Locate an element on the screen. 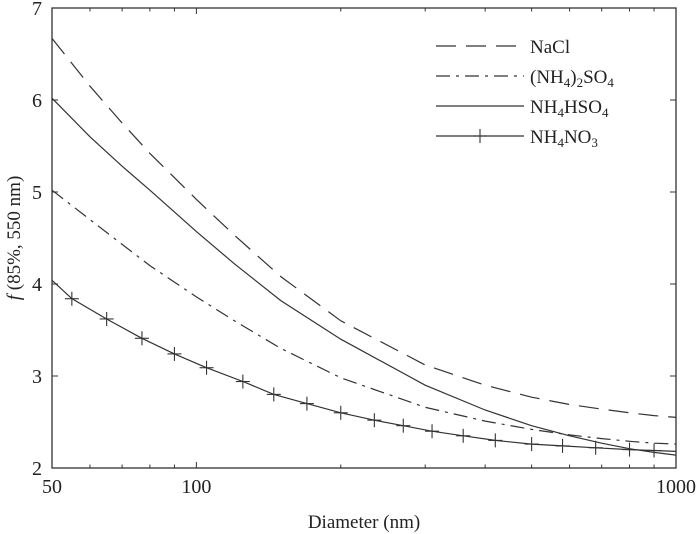 This screenshot has height=534, width=700. y-axis-label: f (85%, 550 nm) is located at coordinates (14, 238).